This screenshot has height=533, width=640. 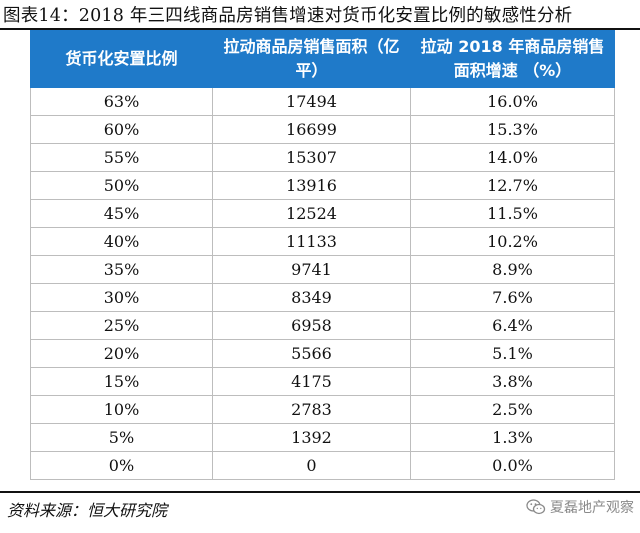 What do you see at coordinates (121, 325) in the screenshot?
I see `cell-ratio: 25%` at bounding box center [121, 325].